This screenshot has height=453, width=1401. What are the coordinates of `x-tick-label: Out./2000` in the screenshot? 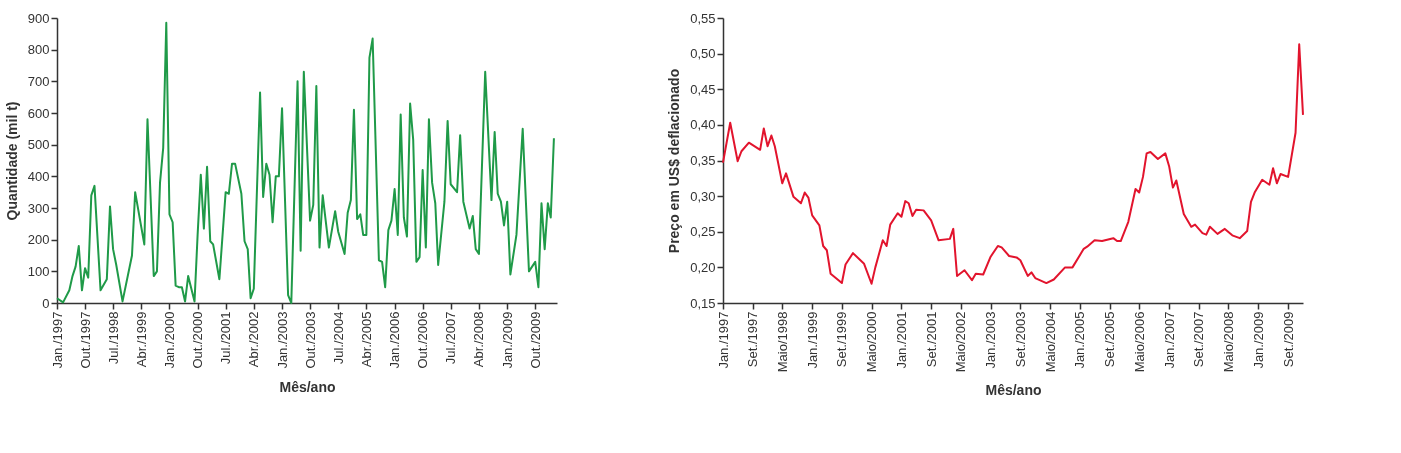 It's located at (198, 340).